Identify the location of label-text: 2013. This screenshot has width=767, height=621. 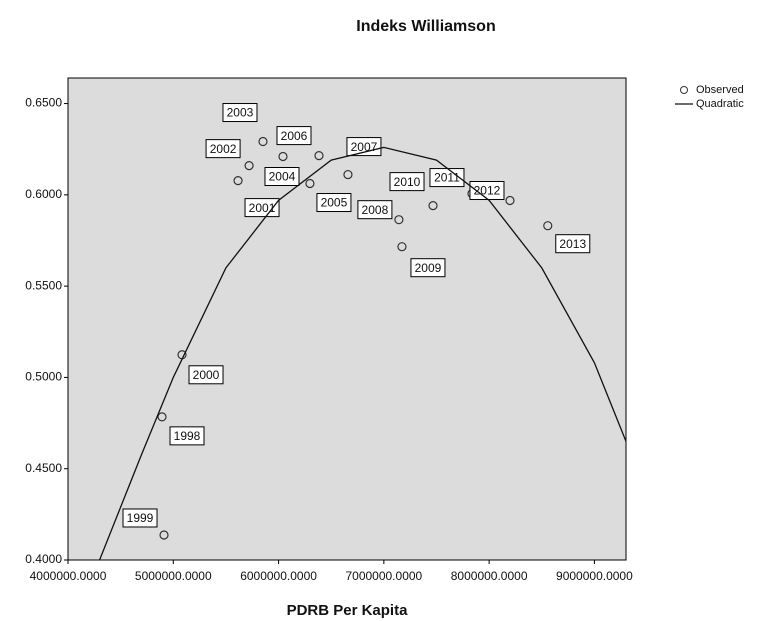
(572, 244).